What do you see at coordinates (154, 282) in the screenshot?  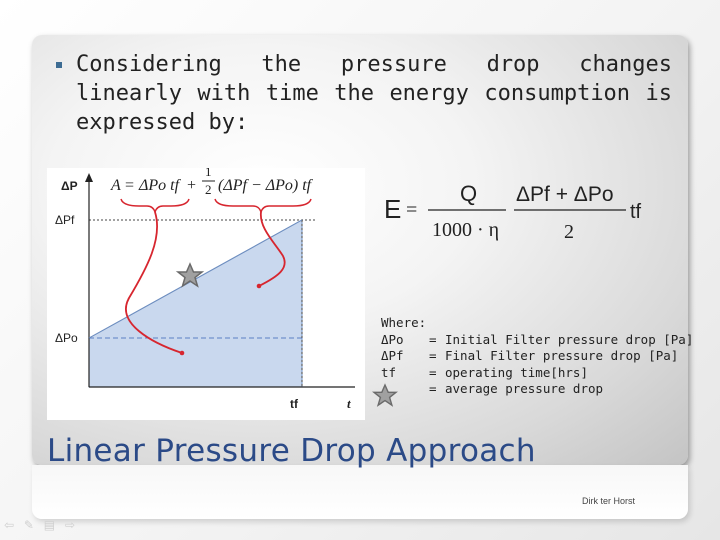 I see `red-curve-left` at bounding box center [154, 282].